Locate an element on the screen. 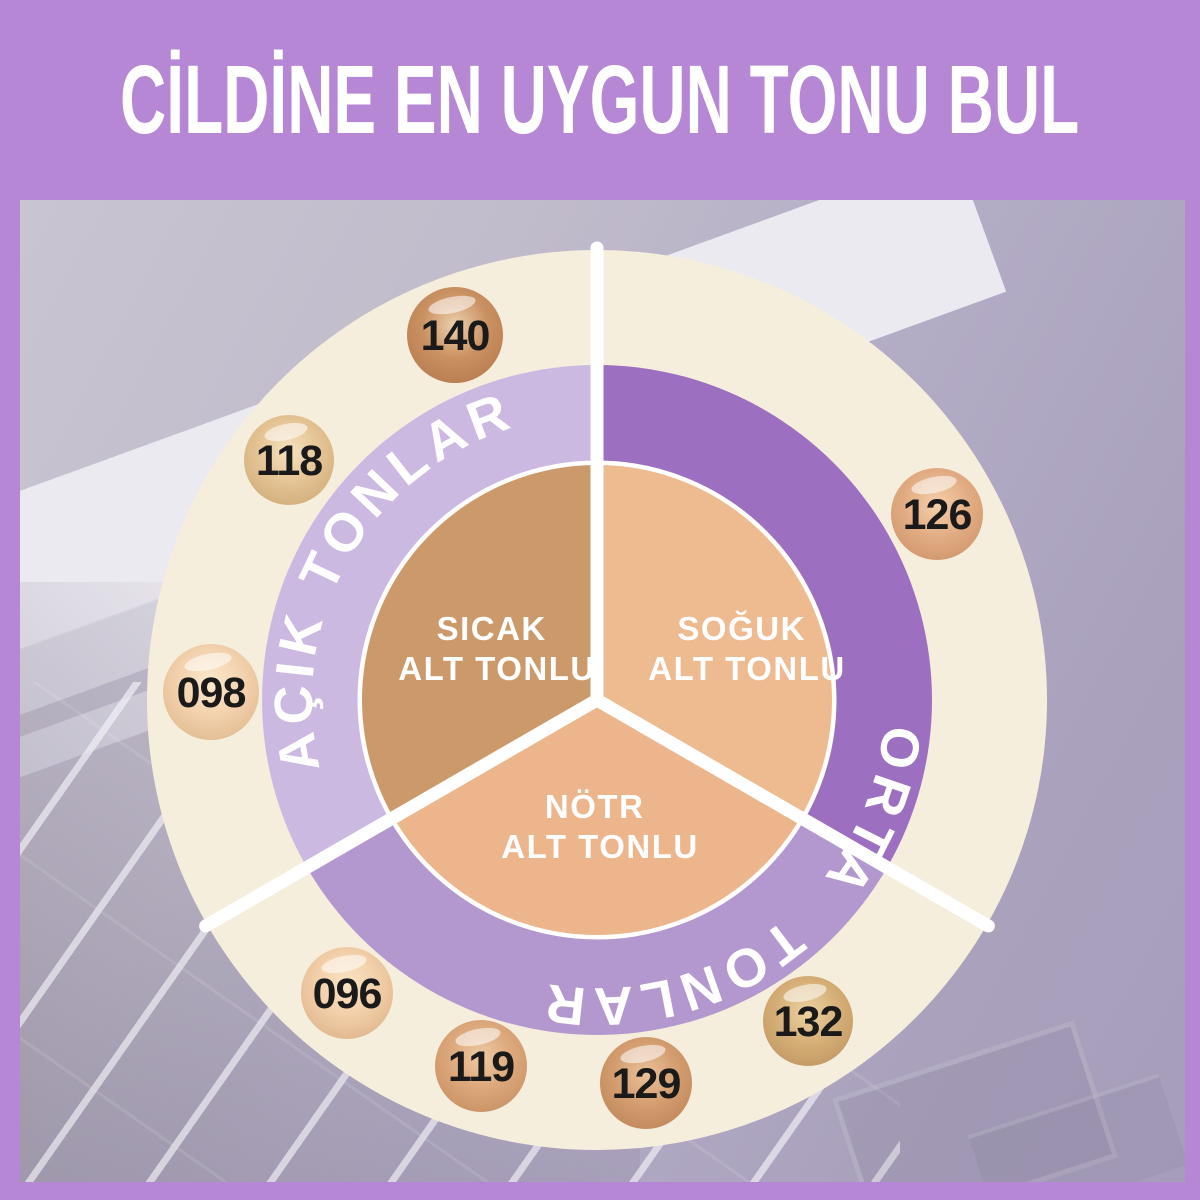  shade-code: 129 is located at coordinates (646, 1084).